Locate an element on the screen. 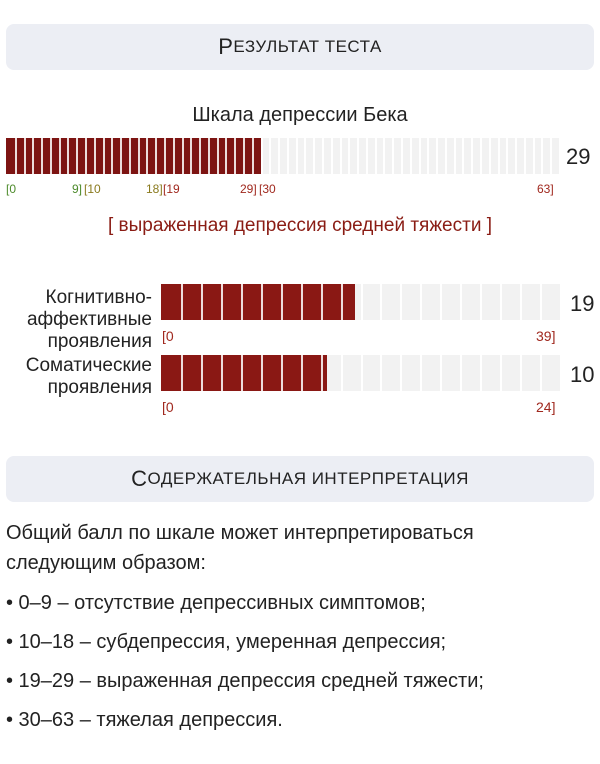 The width and height of the screenshot is (600, 764). subscale-1-bar-fill is located at coordinates (258, 302).